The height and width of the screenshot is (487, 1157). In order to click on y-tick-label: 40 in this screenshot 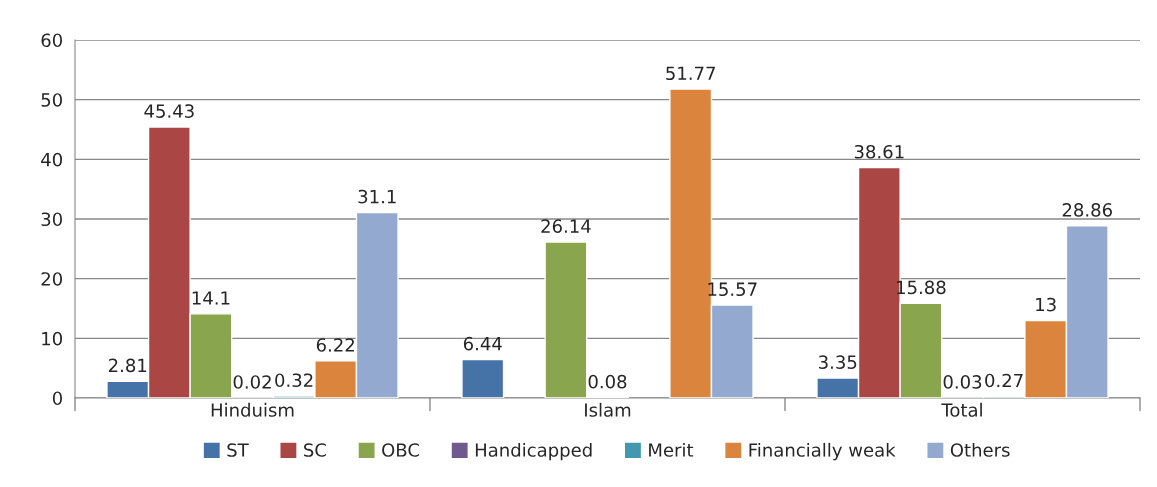, I will do `click(51, 159)`.